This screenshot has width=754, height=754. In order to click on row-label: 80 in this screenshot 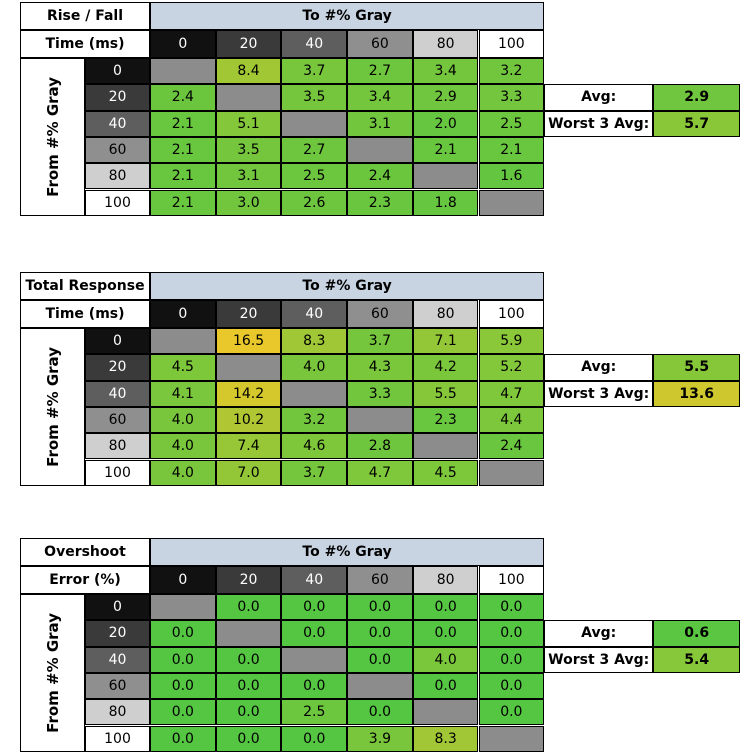, I will do `click(117, 446)`.